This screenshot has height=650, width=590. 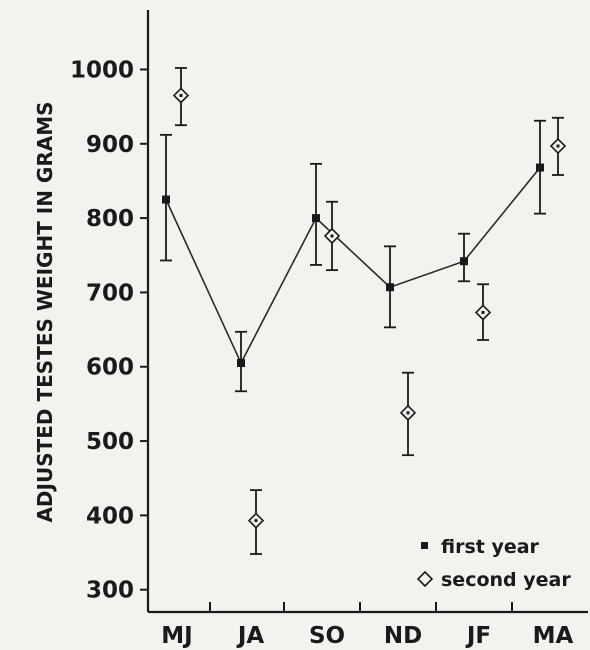 I want to click on x-tick-label: JF, so click(x=478, y=636).